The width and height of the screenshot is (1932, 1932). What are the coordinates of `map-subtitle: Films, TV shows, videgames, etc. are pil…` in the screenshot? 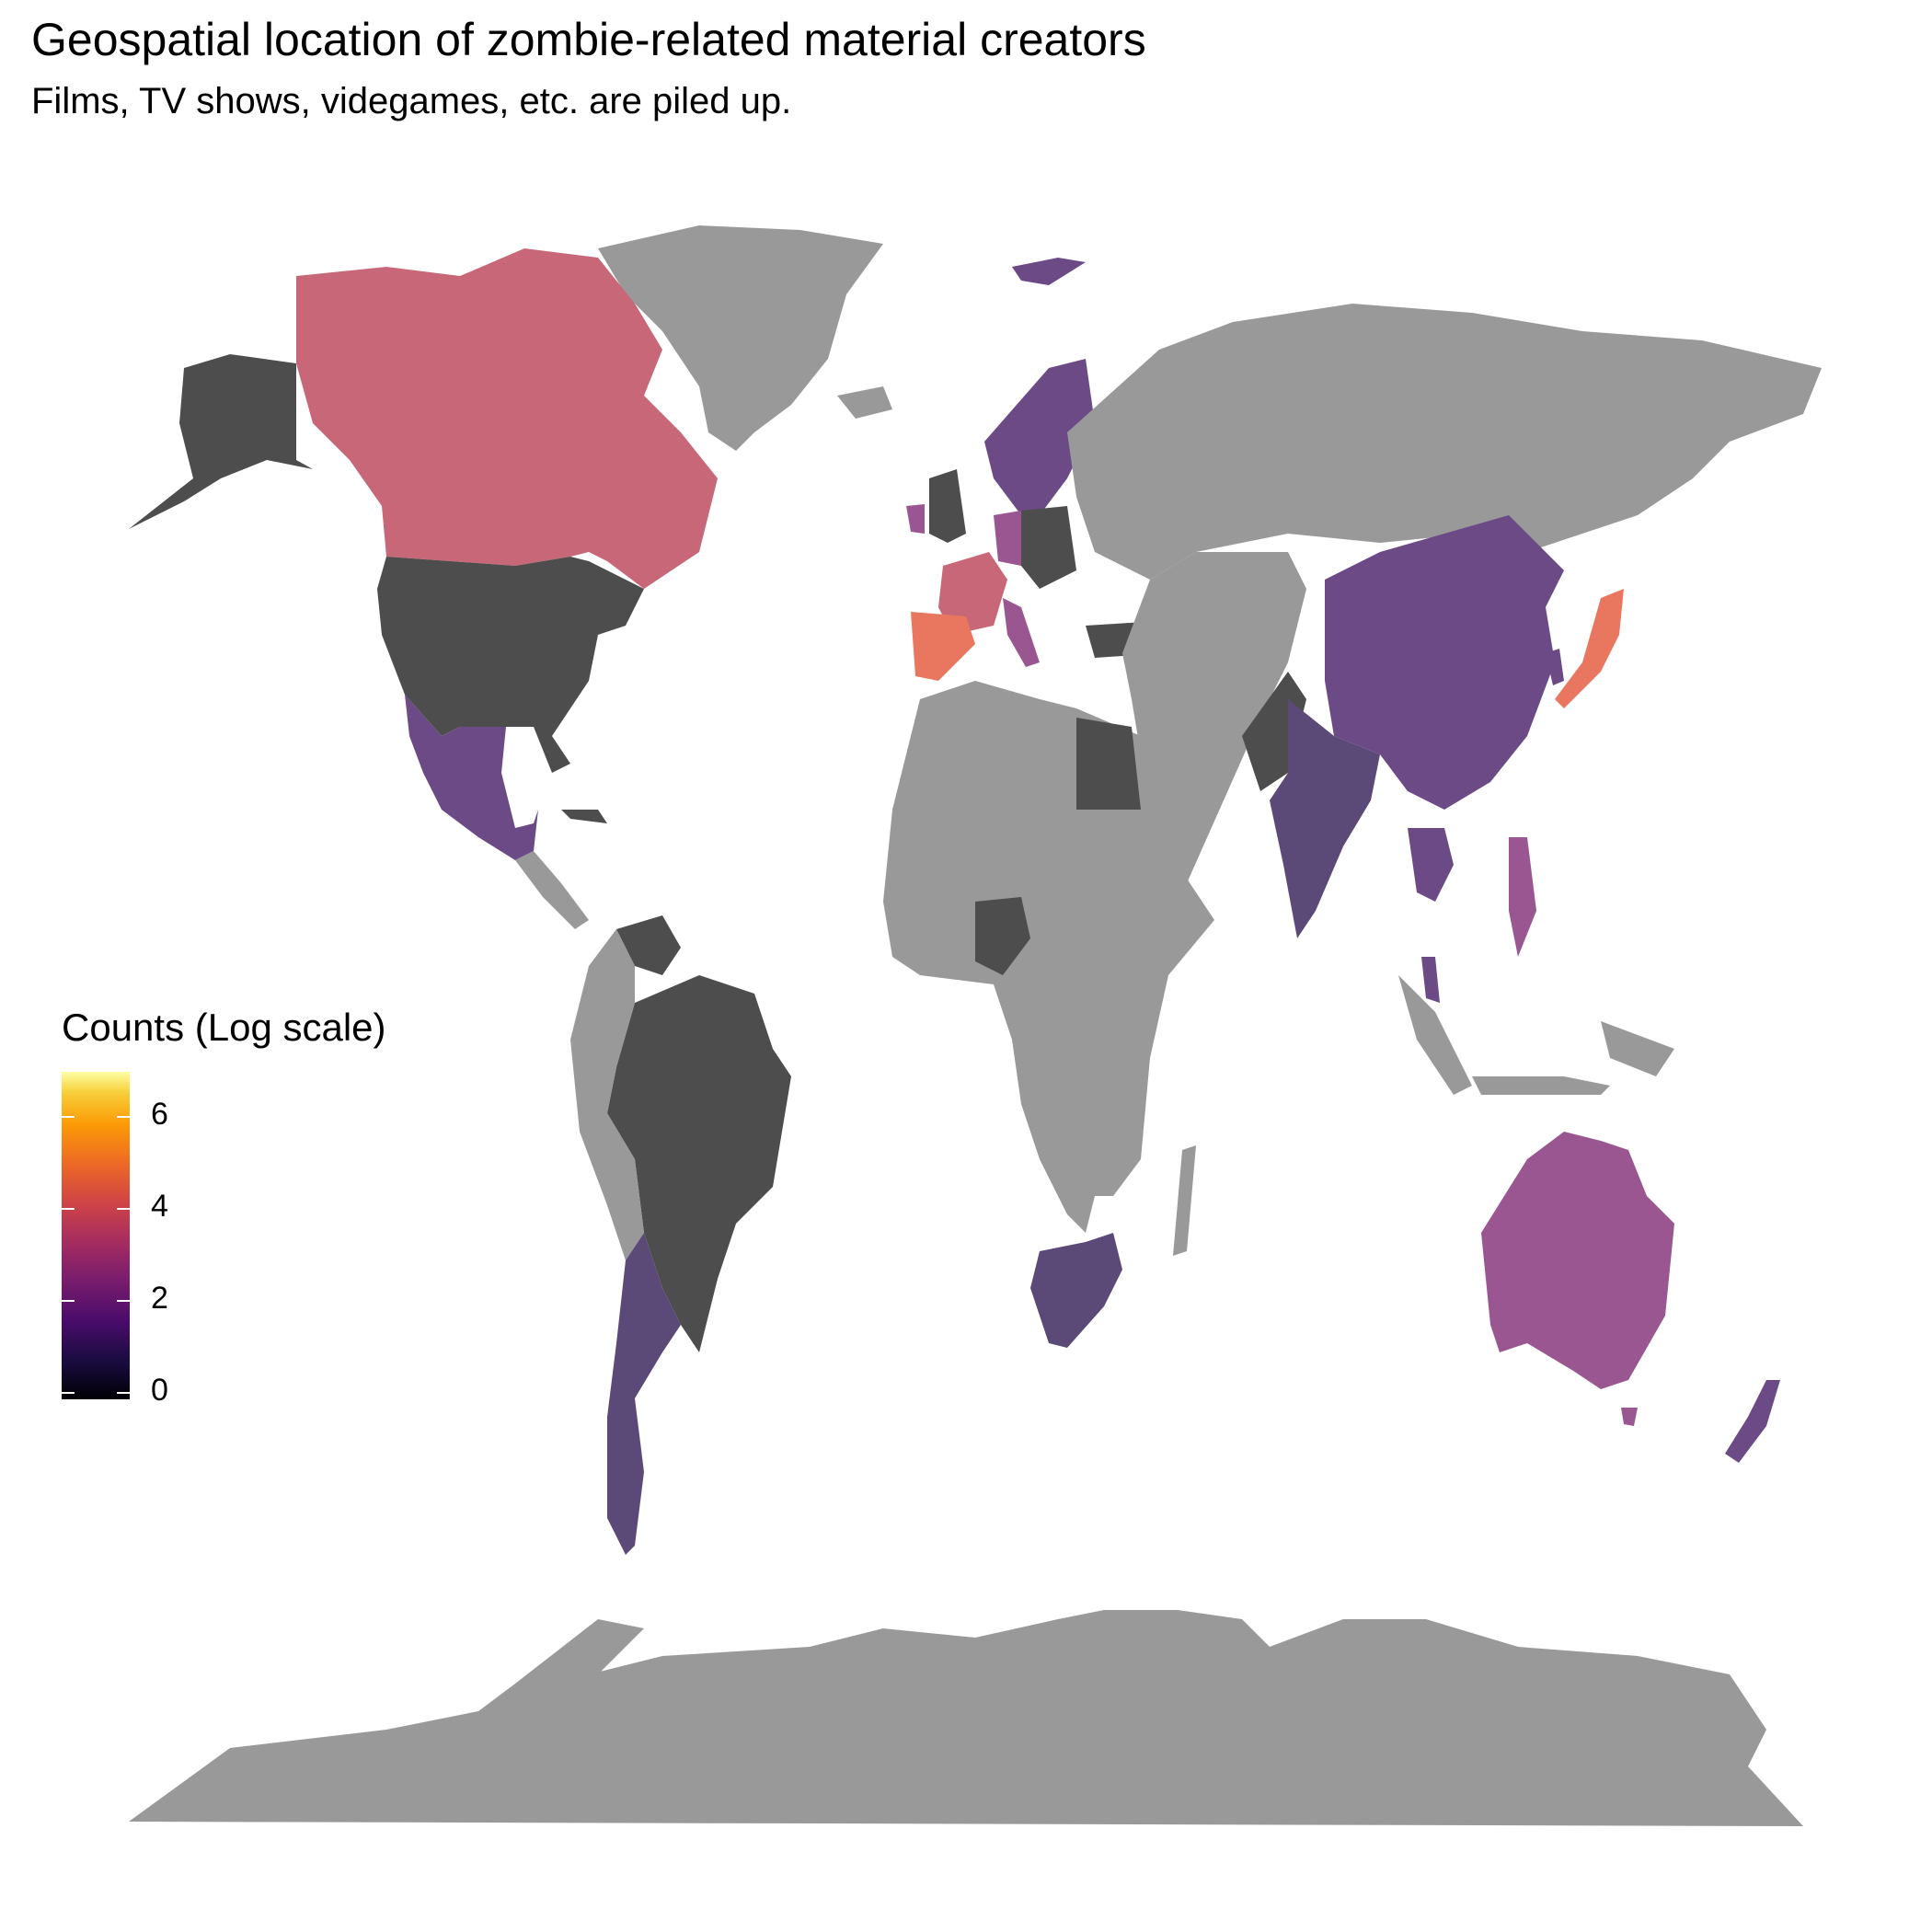 It's located at (411, 101).